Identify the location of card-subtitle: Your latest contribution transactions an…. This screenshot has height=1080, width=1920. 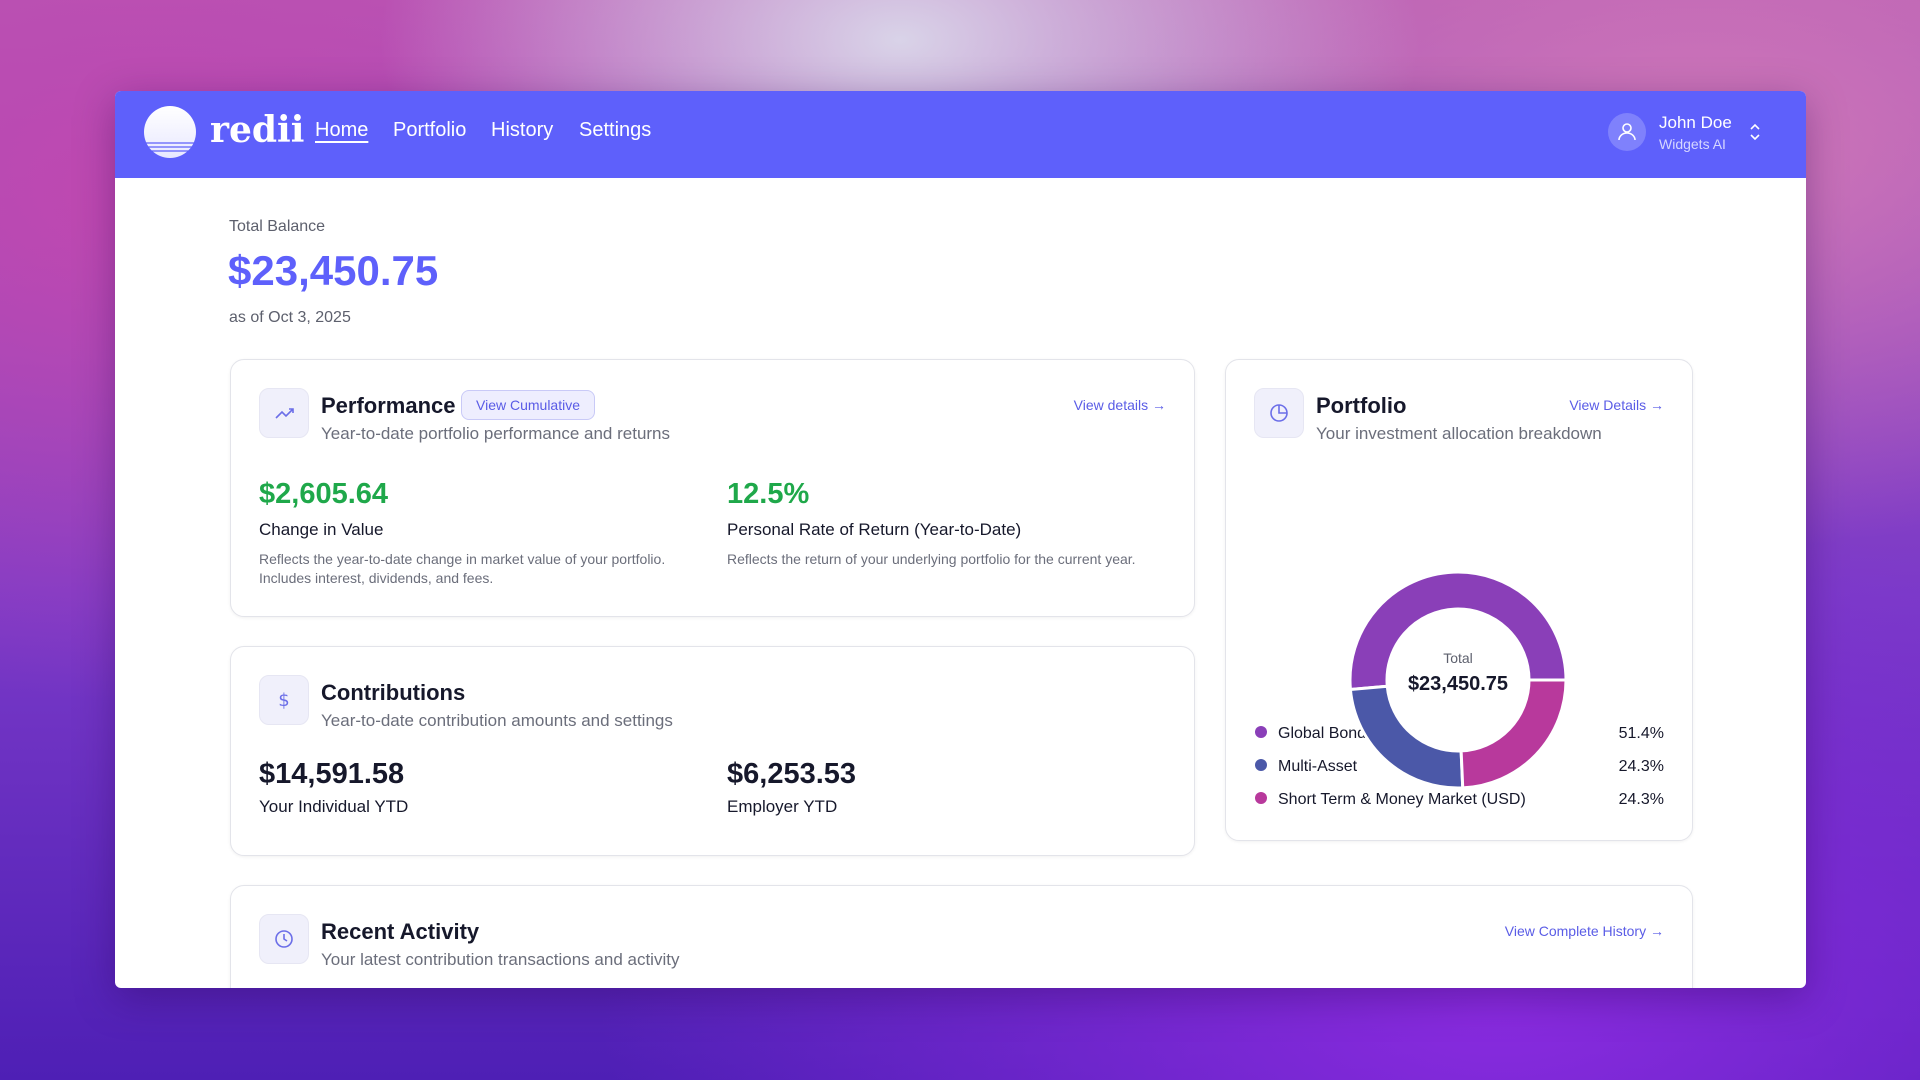
(500, 959).